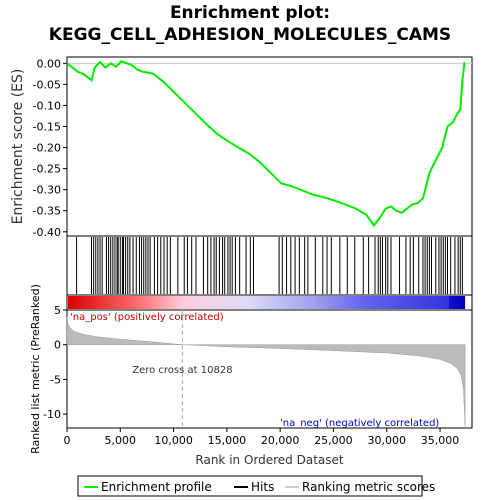  Describe the element at coordinates (359, 423) in the screenshot. I see `neg-corr-label: 'na_neg' (negatively correlated)` at that location.